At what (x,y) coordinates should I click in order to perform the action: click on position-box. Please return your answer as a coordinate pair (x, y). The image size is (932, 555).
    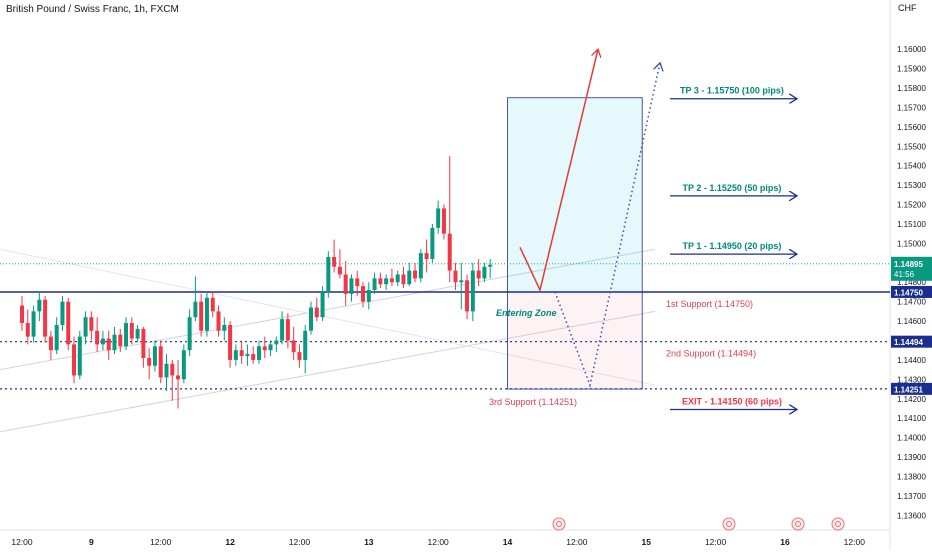
    Looking at the image, I should click on (575, 243).